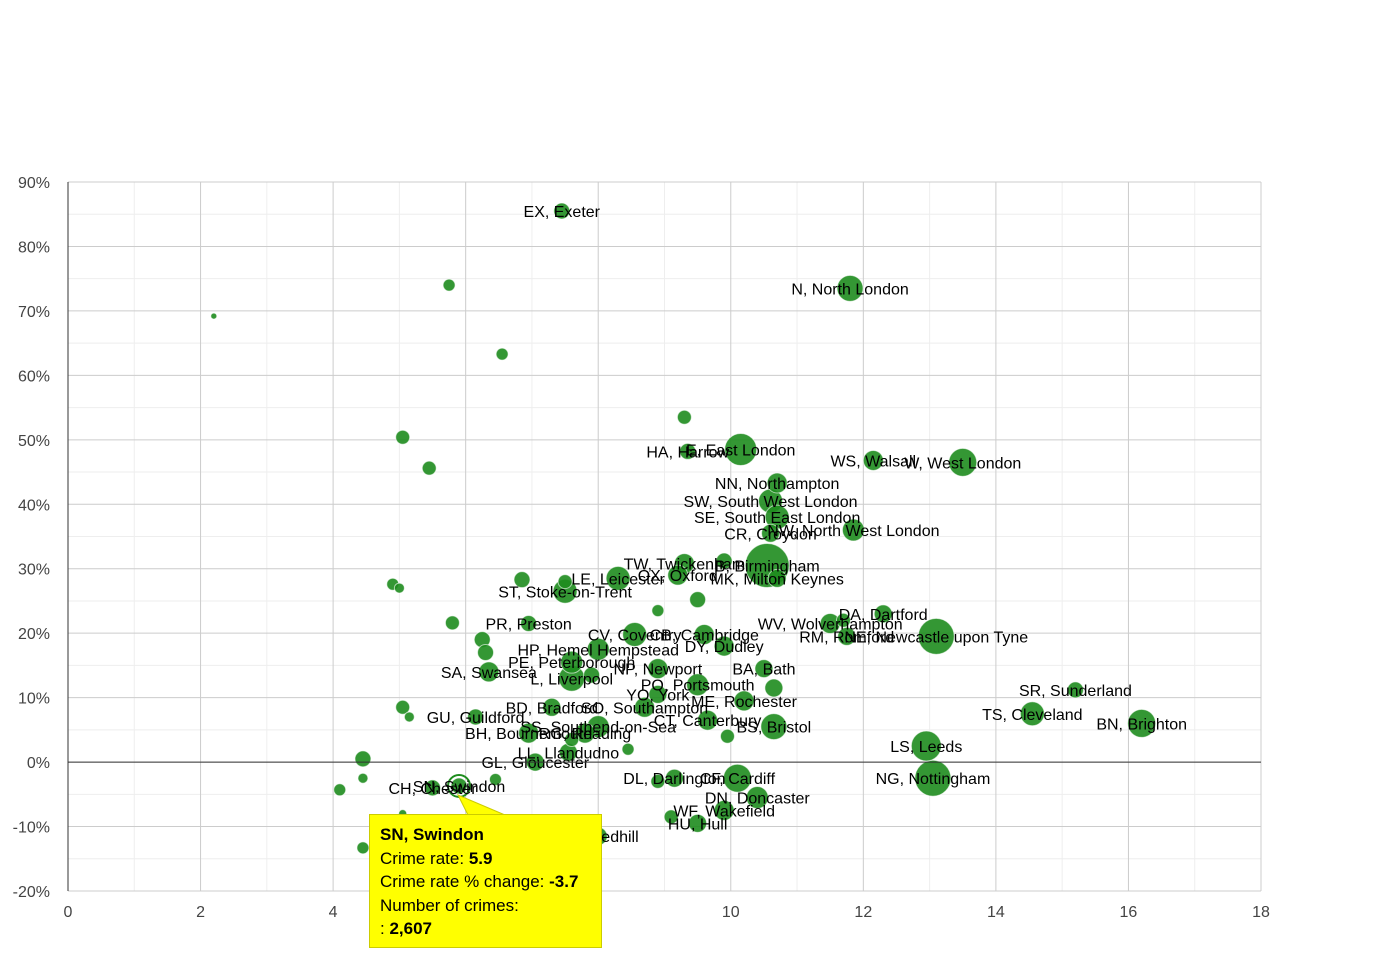 The width and height of the screenshot is (1390, 980). What do you see at coordinates (678, 575) in the screenshot?
I see `bubble-point: OX, Oxford` at bounding box center [678, 575].